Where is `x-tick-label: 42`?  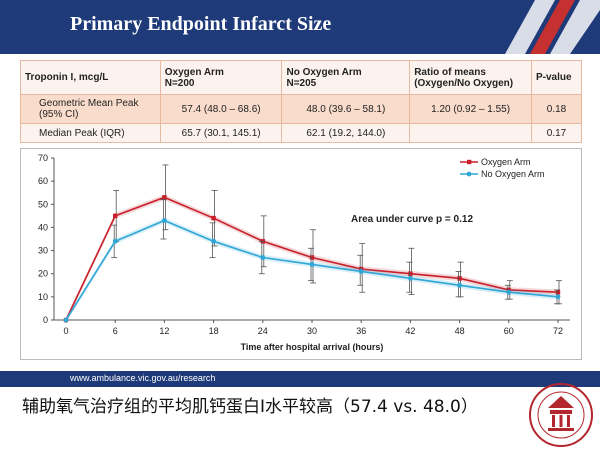 x-tick-label: 42 is located at coordinates (410, 331).